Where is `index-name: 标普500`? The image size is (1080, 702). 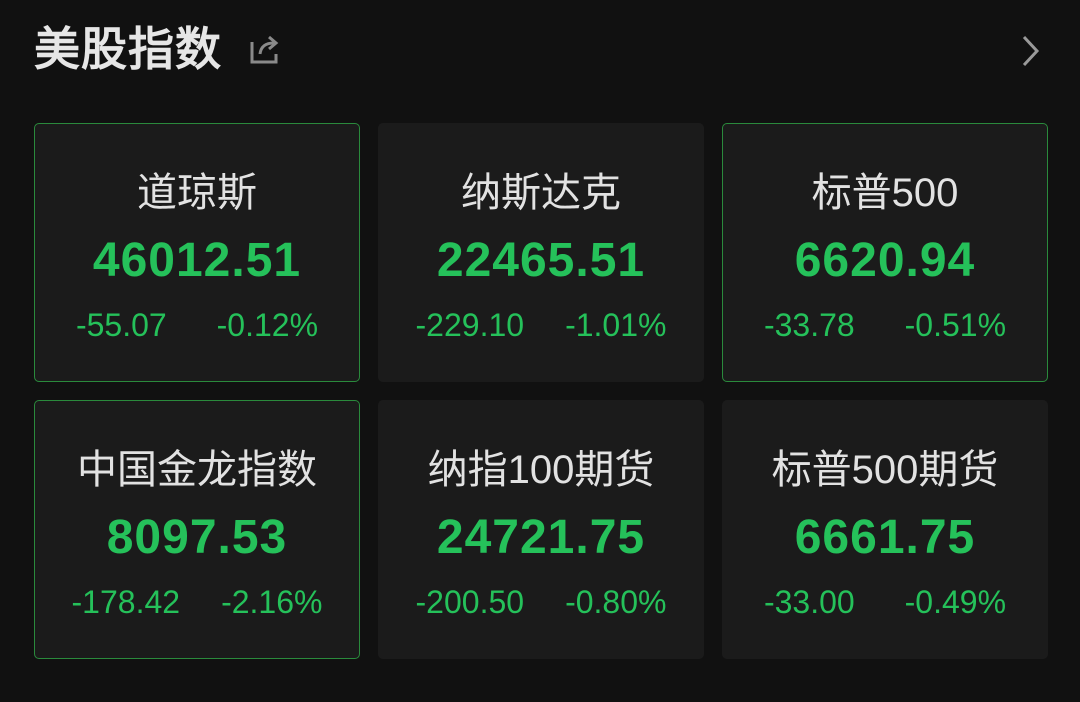
index-name: 标普500 is located at coordinates (885, 193).